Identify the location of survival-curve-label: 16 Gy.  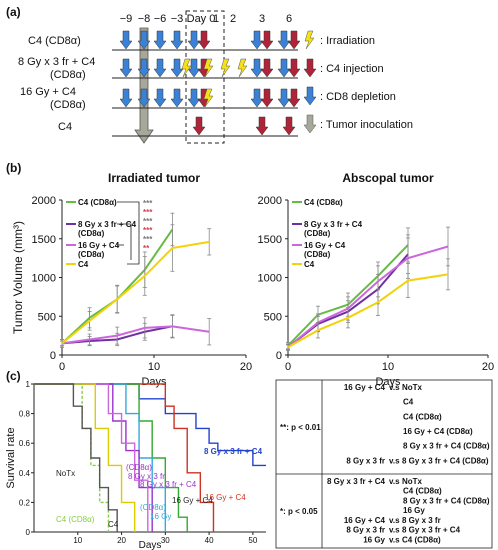
(160, 516).